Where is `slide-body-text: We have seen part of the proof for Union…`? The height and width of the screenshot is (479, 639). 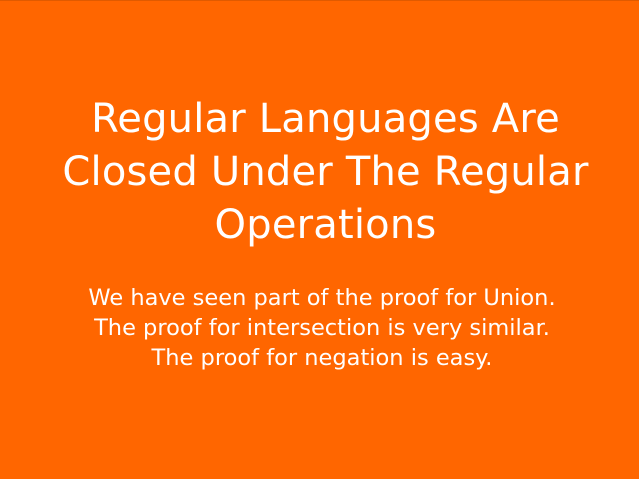
slide-body-text: We have seen part of the proof for Union… is located at coordinates (322, 328).